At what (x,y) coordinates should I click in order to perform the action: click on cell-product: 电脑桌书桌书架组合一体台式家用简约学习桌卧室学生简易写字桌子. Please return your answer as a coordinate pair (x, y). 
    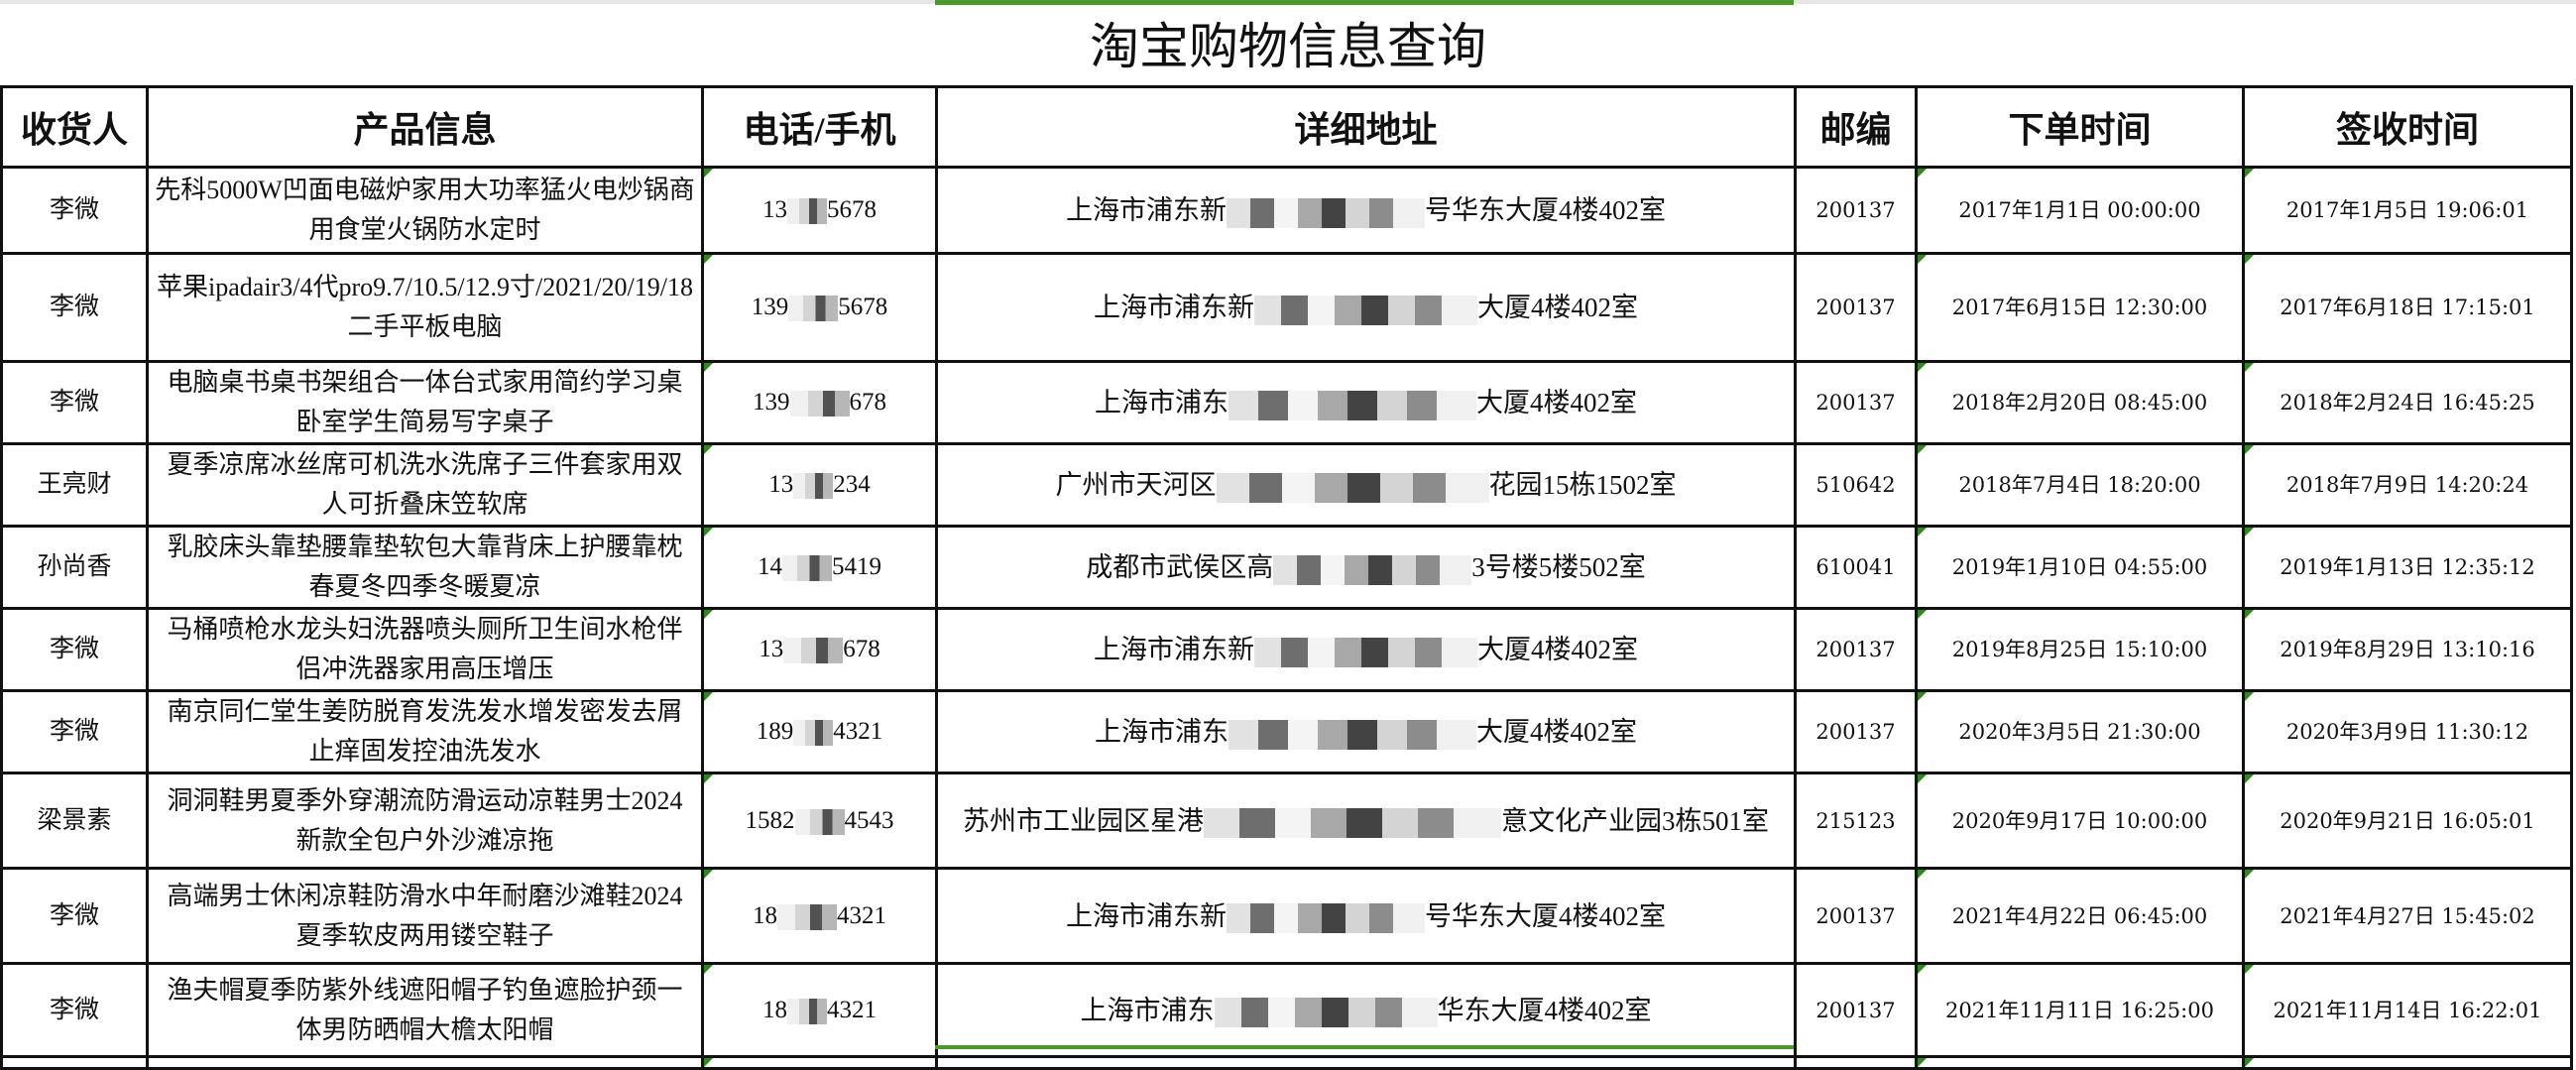
    Looking at the image, I should click on (425, 403).